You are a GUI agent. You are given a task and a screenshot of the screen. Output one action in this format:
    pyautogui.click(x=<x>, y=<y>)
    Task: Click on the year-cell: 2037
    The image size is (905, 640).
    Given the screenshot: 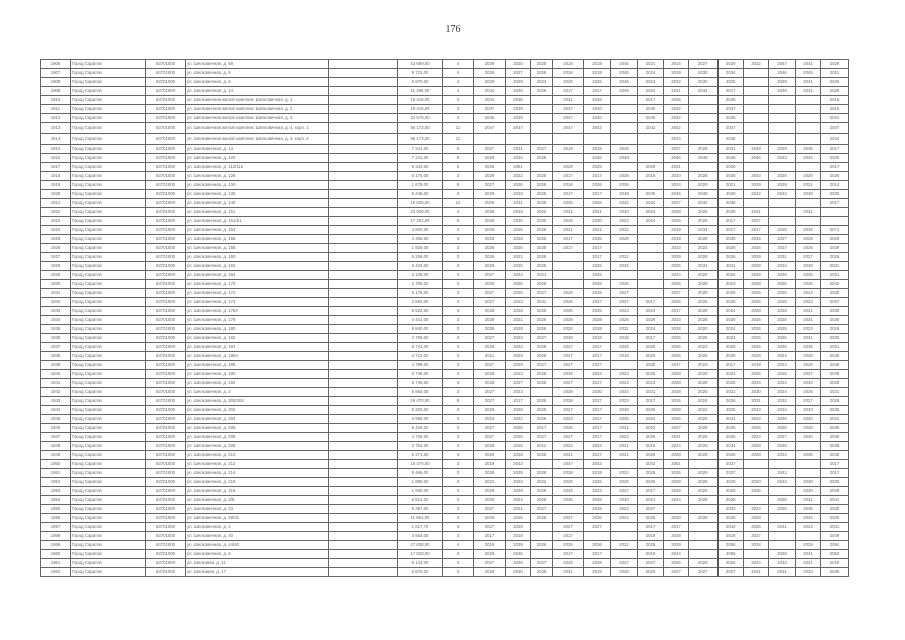 What is the action you would take?
    pyautogui.click(x=730, y=464)
    